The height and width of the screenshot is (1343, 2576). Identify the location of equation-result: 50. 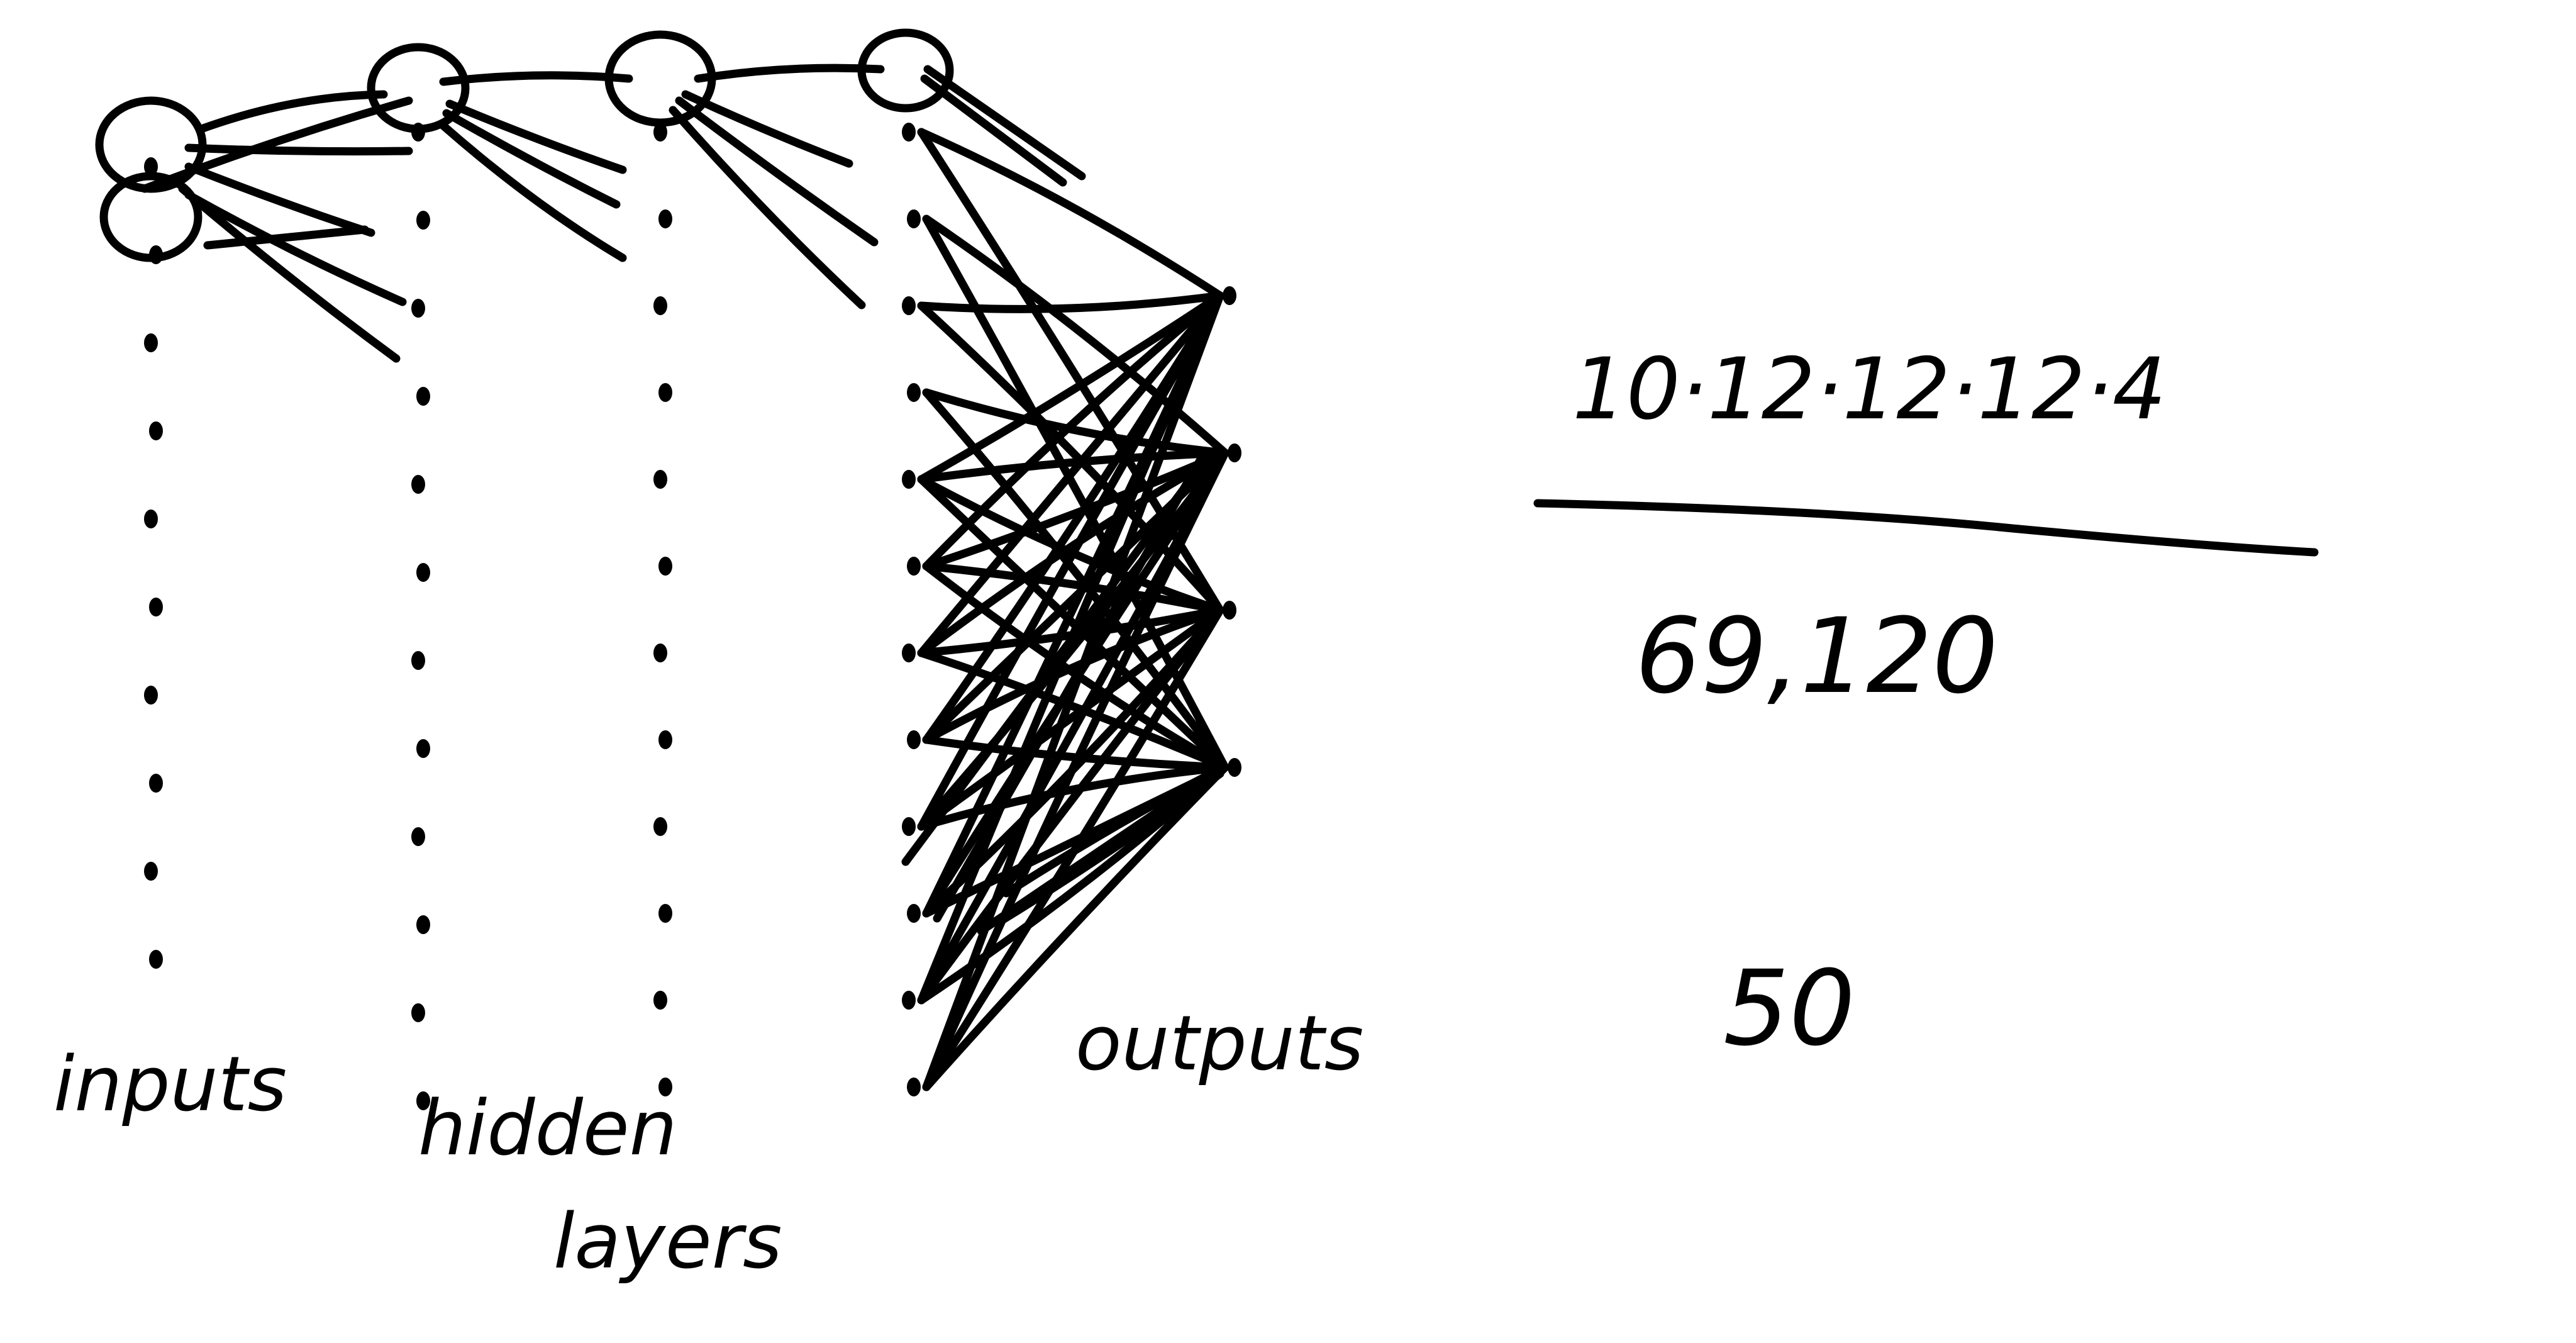
(1789, 1008).